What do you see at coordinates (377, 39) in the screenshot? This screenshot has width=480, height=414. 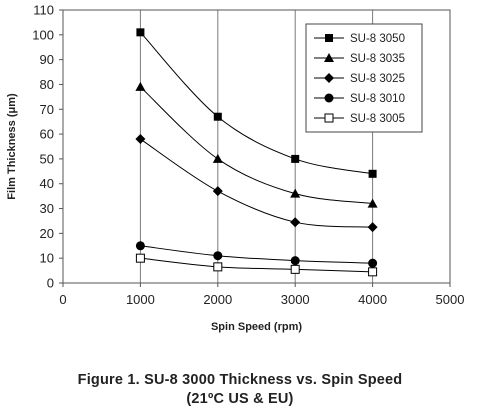 I see `legend-label: SU-8 3050` at bounding box center [377, 39].